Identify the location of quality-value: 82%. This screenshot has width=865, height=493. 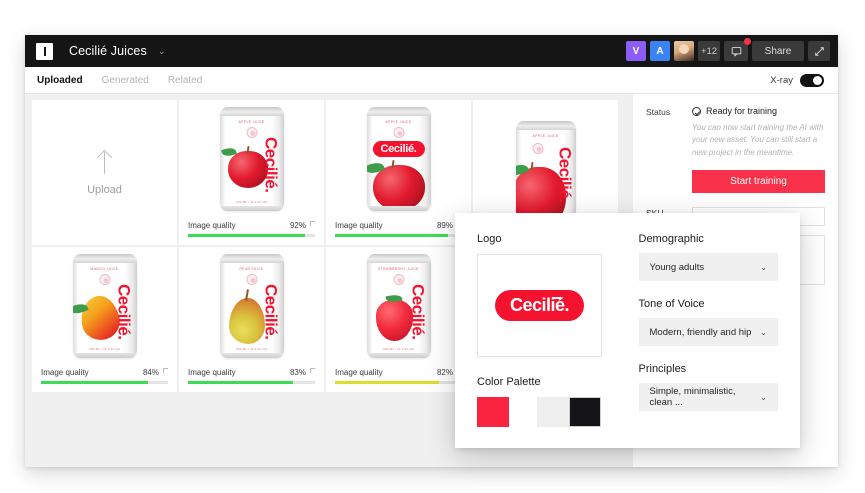
(444, 372).